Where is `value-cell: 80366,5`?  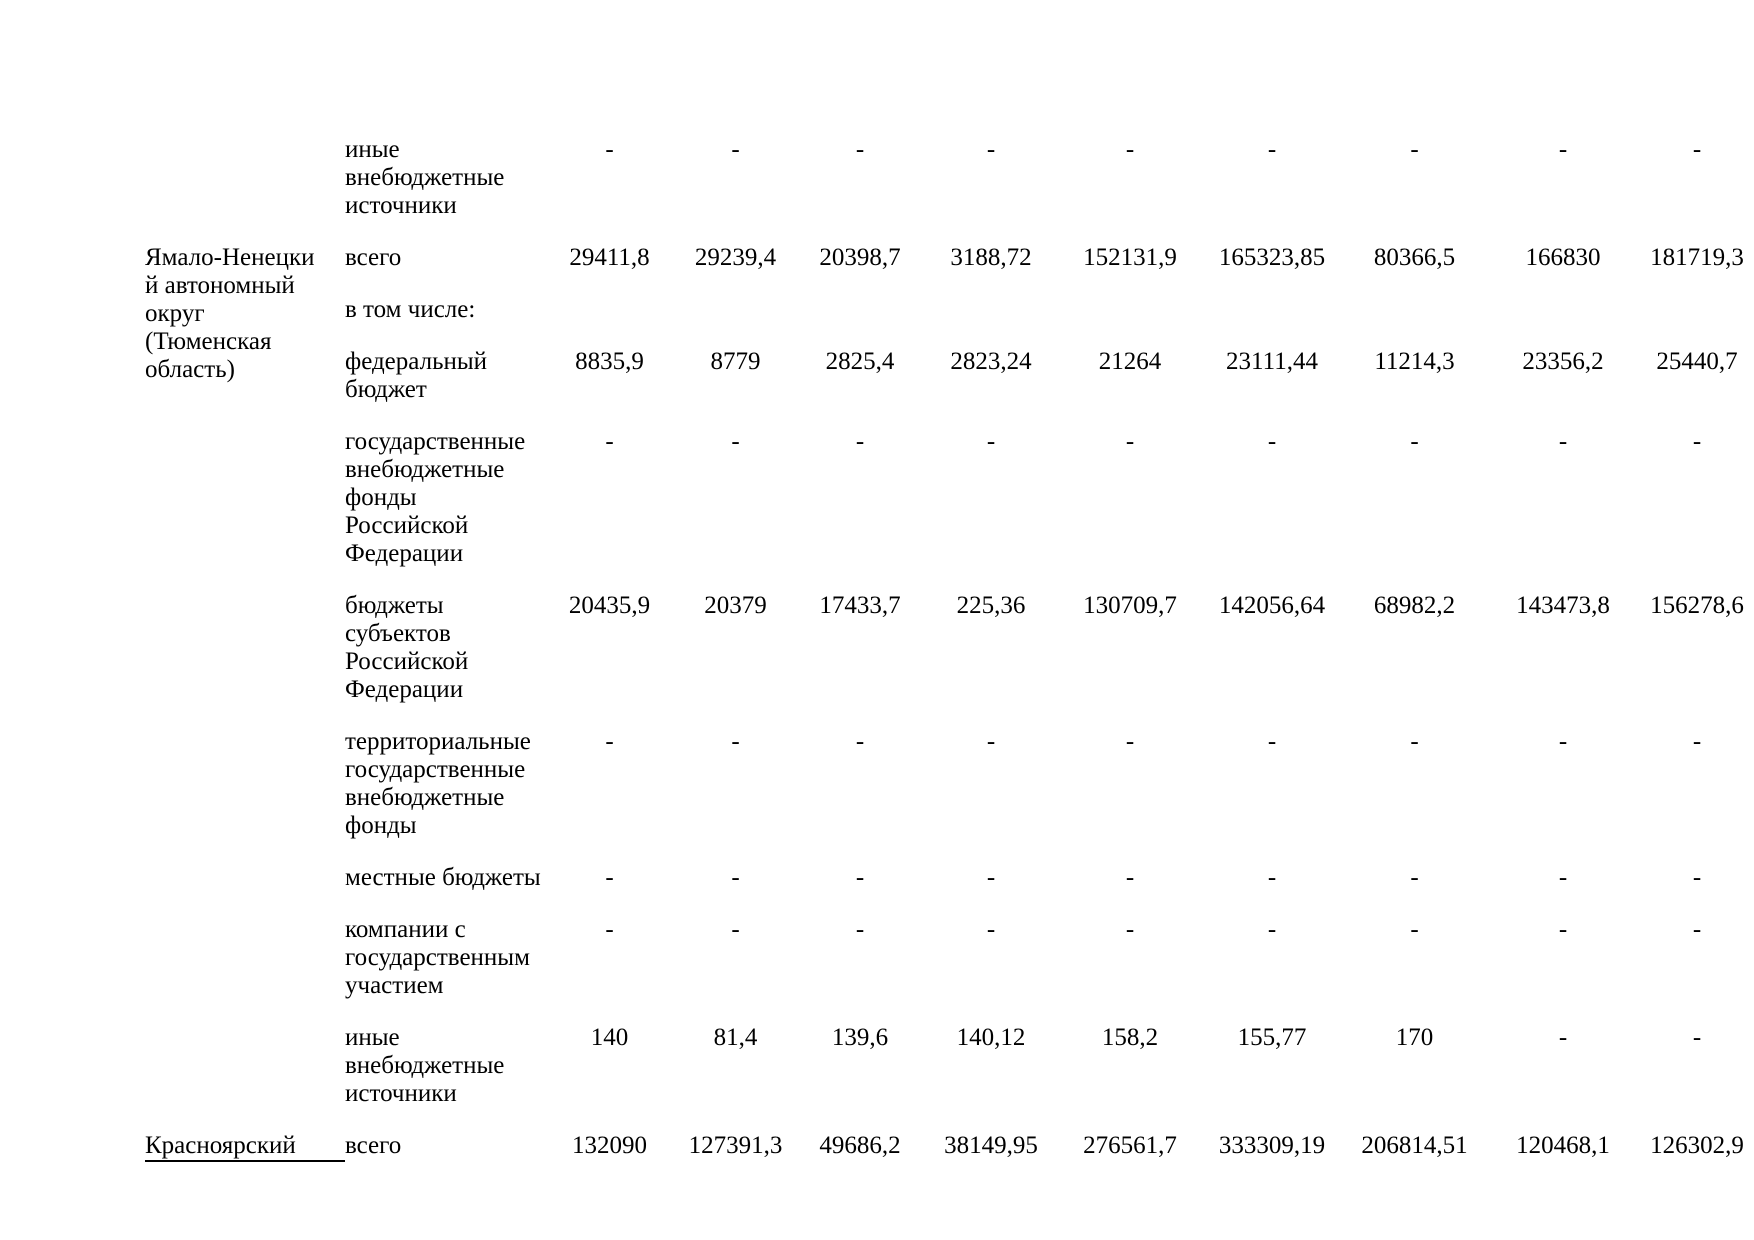 value-cell: 80366,5 is located at coordinates (1414, 257).